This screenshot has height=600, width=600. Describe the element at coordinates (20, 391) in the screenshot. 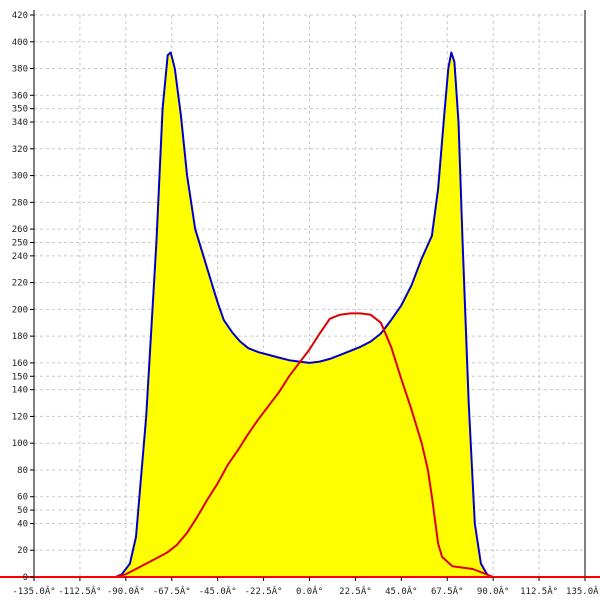

I see `y-tick-label: 140` at that location.